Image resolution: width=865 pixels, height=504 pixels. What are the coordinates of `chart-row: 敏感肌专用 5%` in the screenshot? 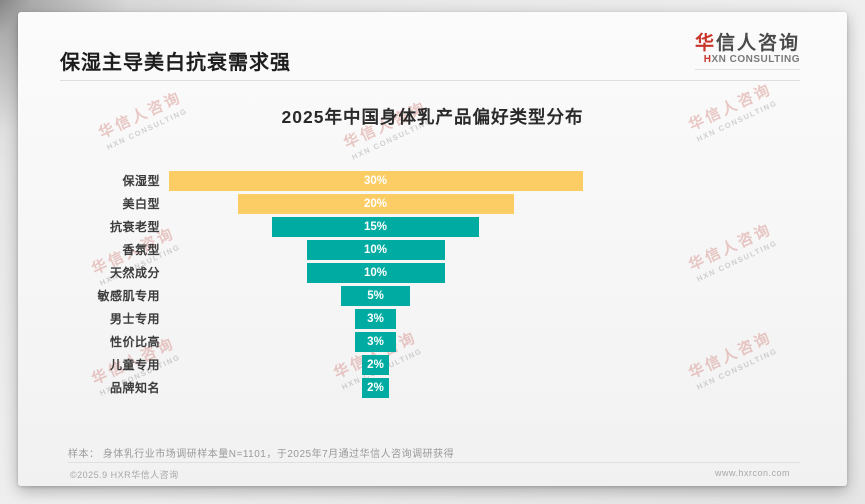 It's located at (432, 297).